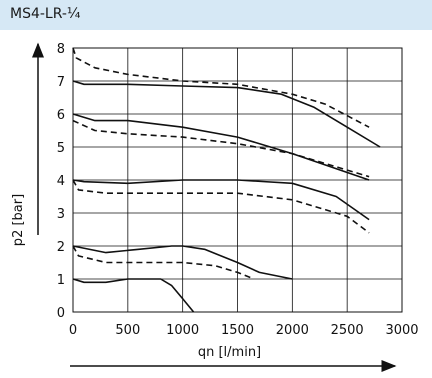 The height and width of the screenshot is (378, 432). Describe the element at coordinates (127, 330) in the screenshot. I see `x-tick-label: 500` at that location.